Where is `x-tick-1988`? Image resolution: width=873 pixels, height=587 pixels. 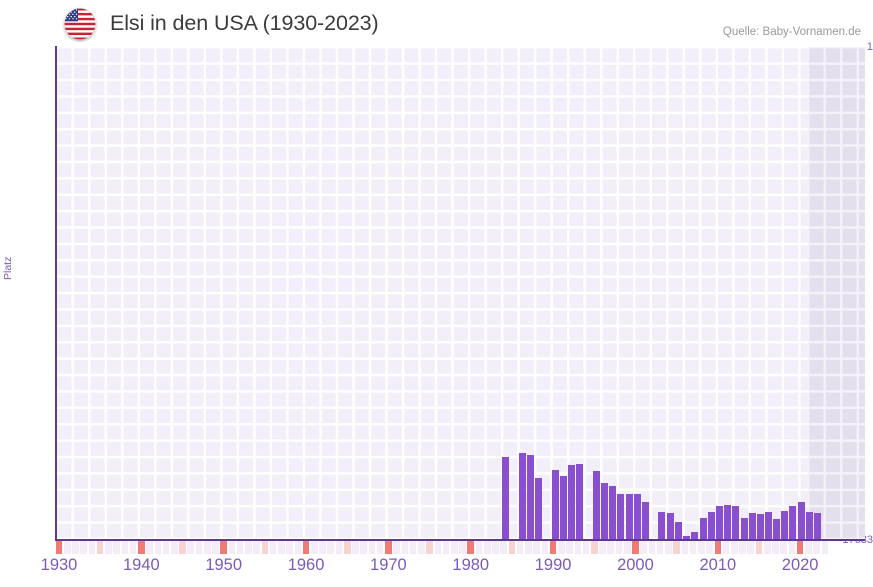 x-tick-1988 is located at coordinates (536, 547).